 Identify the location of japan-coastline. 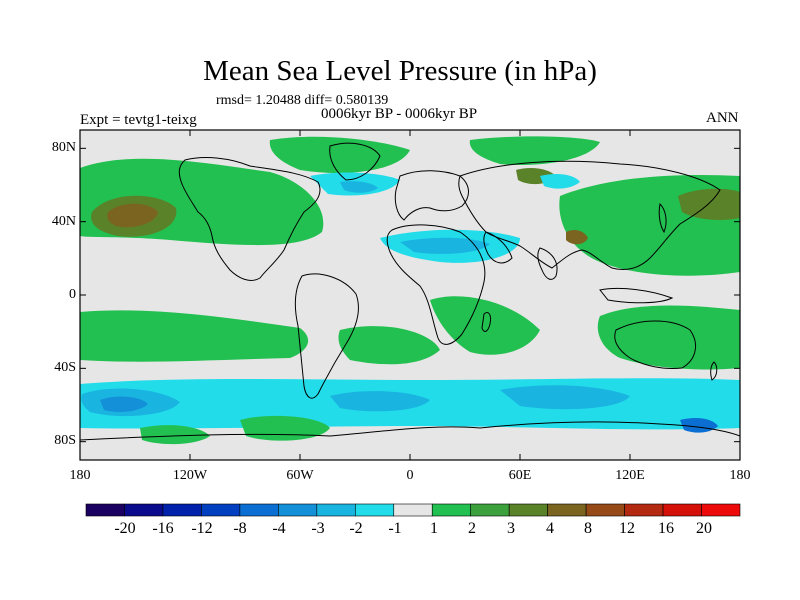
(662, 218).